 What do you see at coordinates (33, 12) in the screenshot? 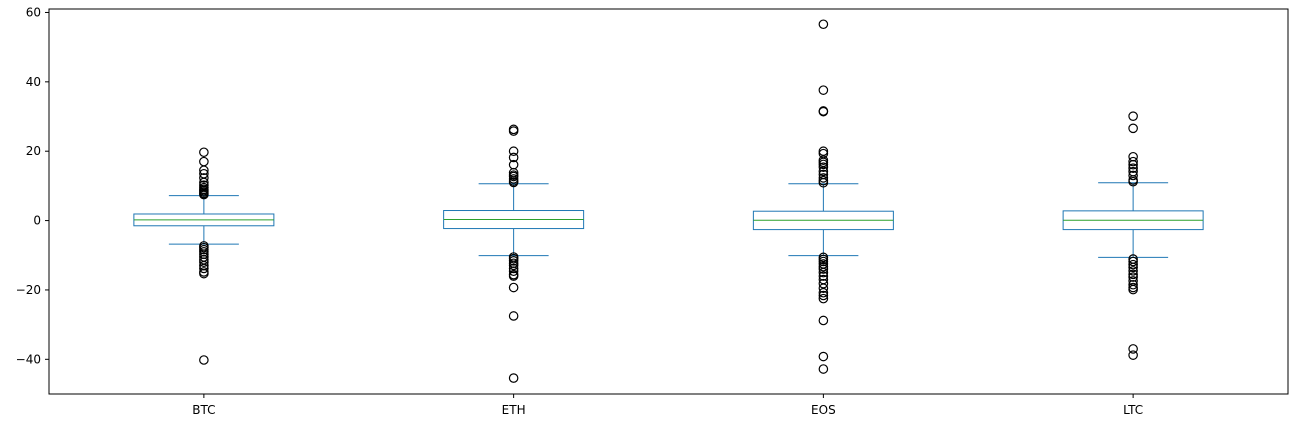
I see `y-tick-label: 60` at bounding box center [33, 12].